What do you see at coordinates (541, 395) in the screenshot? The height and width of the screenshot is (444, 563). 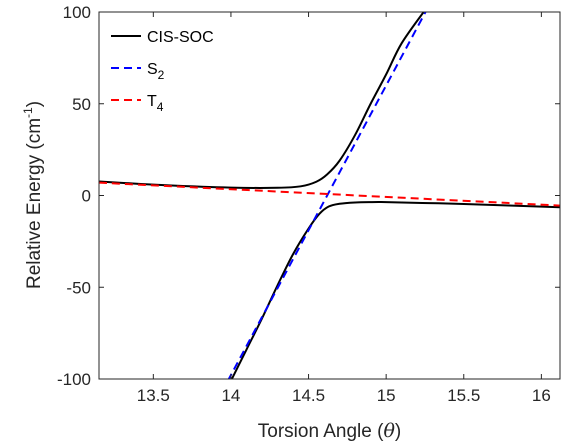 I see `x-tick-label: 16` at bounding box center [541, 395].